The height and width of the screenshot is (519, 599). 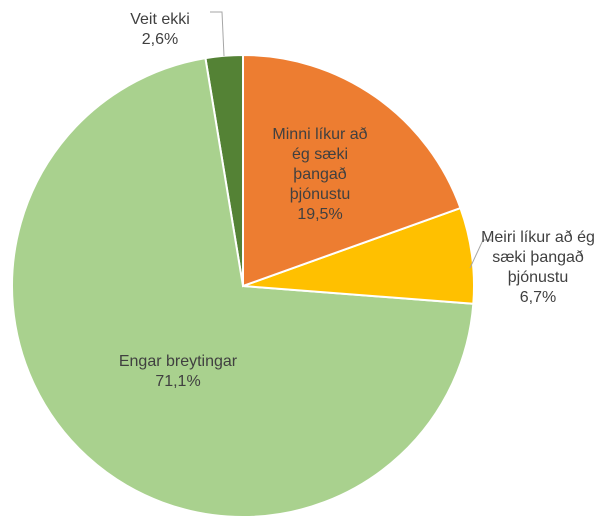 What do you see at coordinates (538, 257) in the screenshot?
I see `category-label: Meiri líkur að ég sæki þangað þjónustu` at bounding box center [538, 257].